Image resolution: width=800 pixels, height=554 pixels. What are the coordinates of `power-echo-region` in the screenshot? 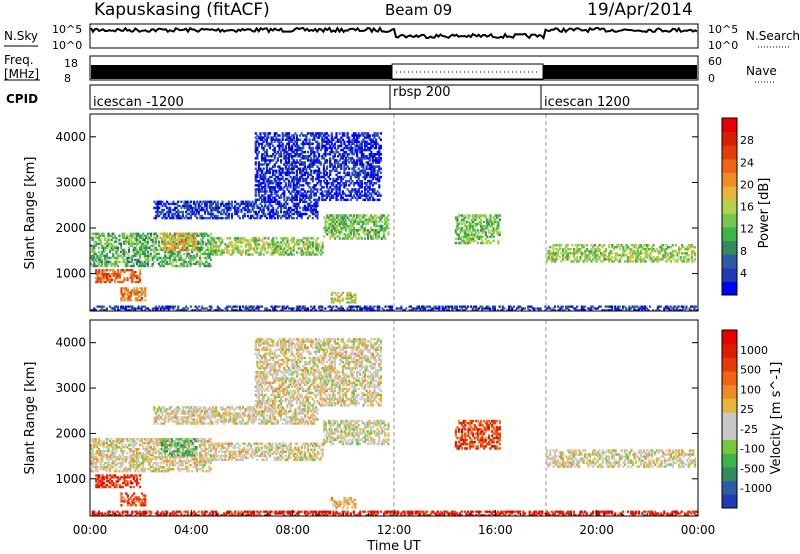 It's located at (343, 297).